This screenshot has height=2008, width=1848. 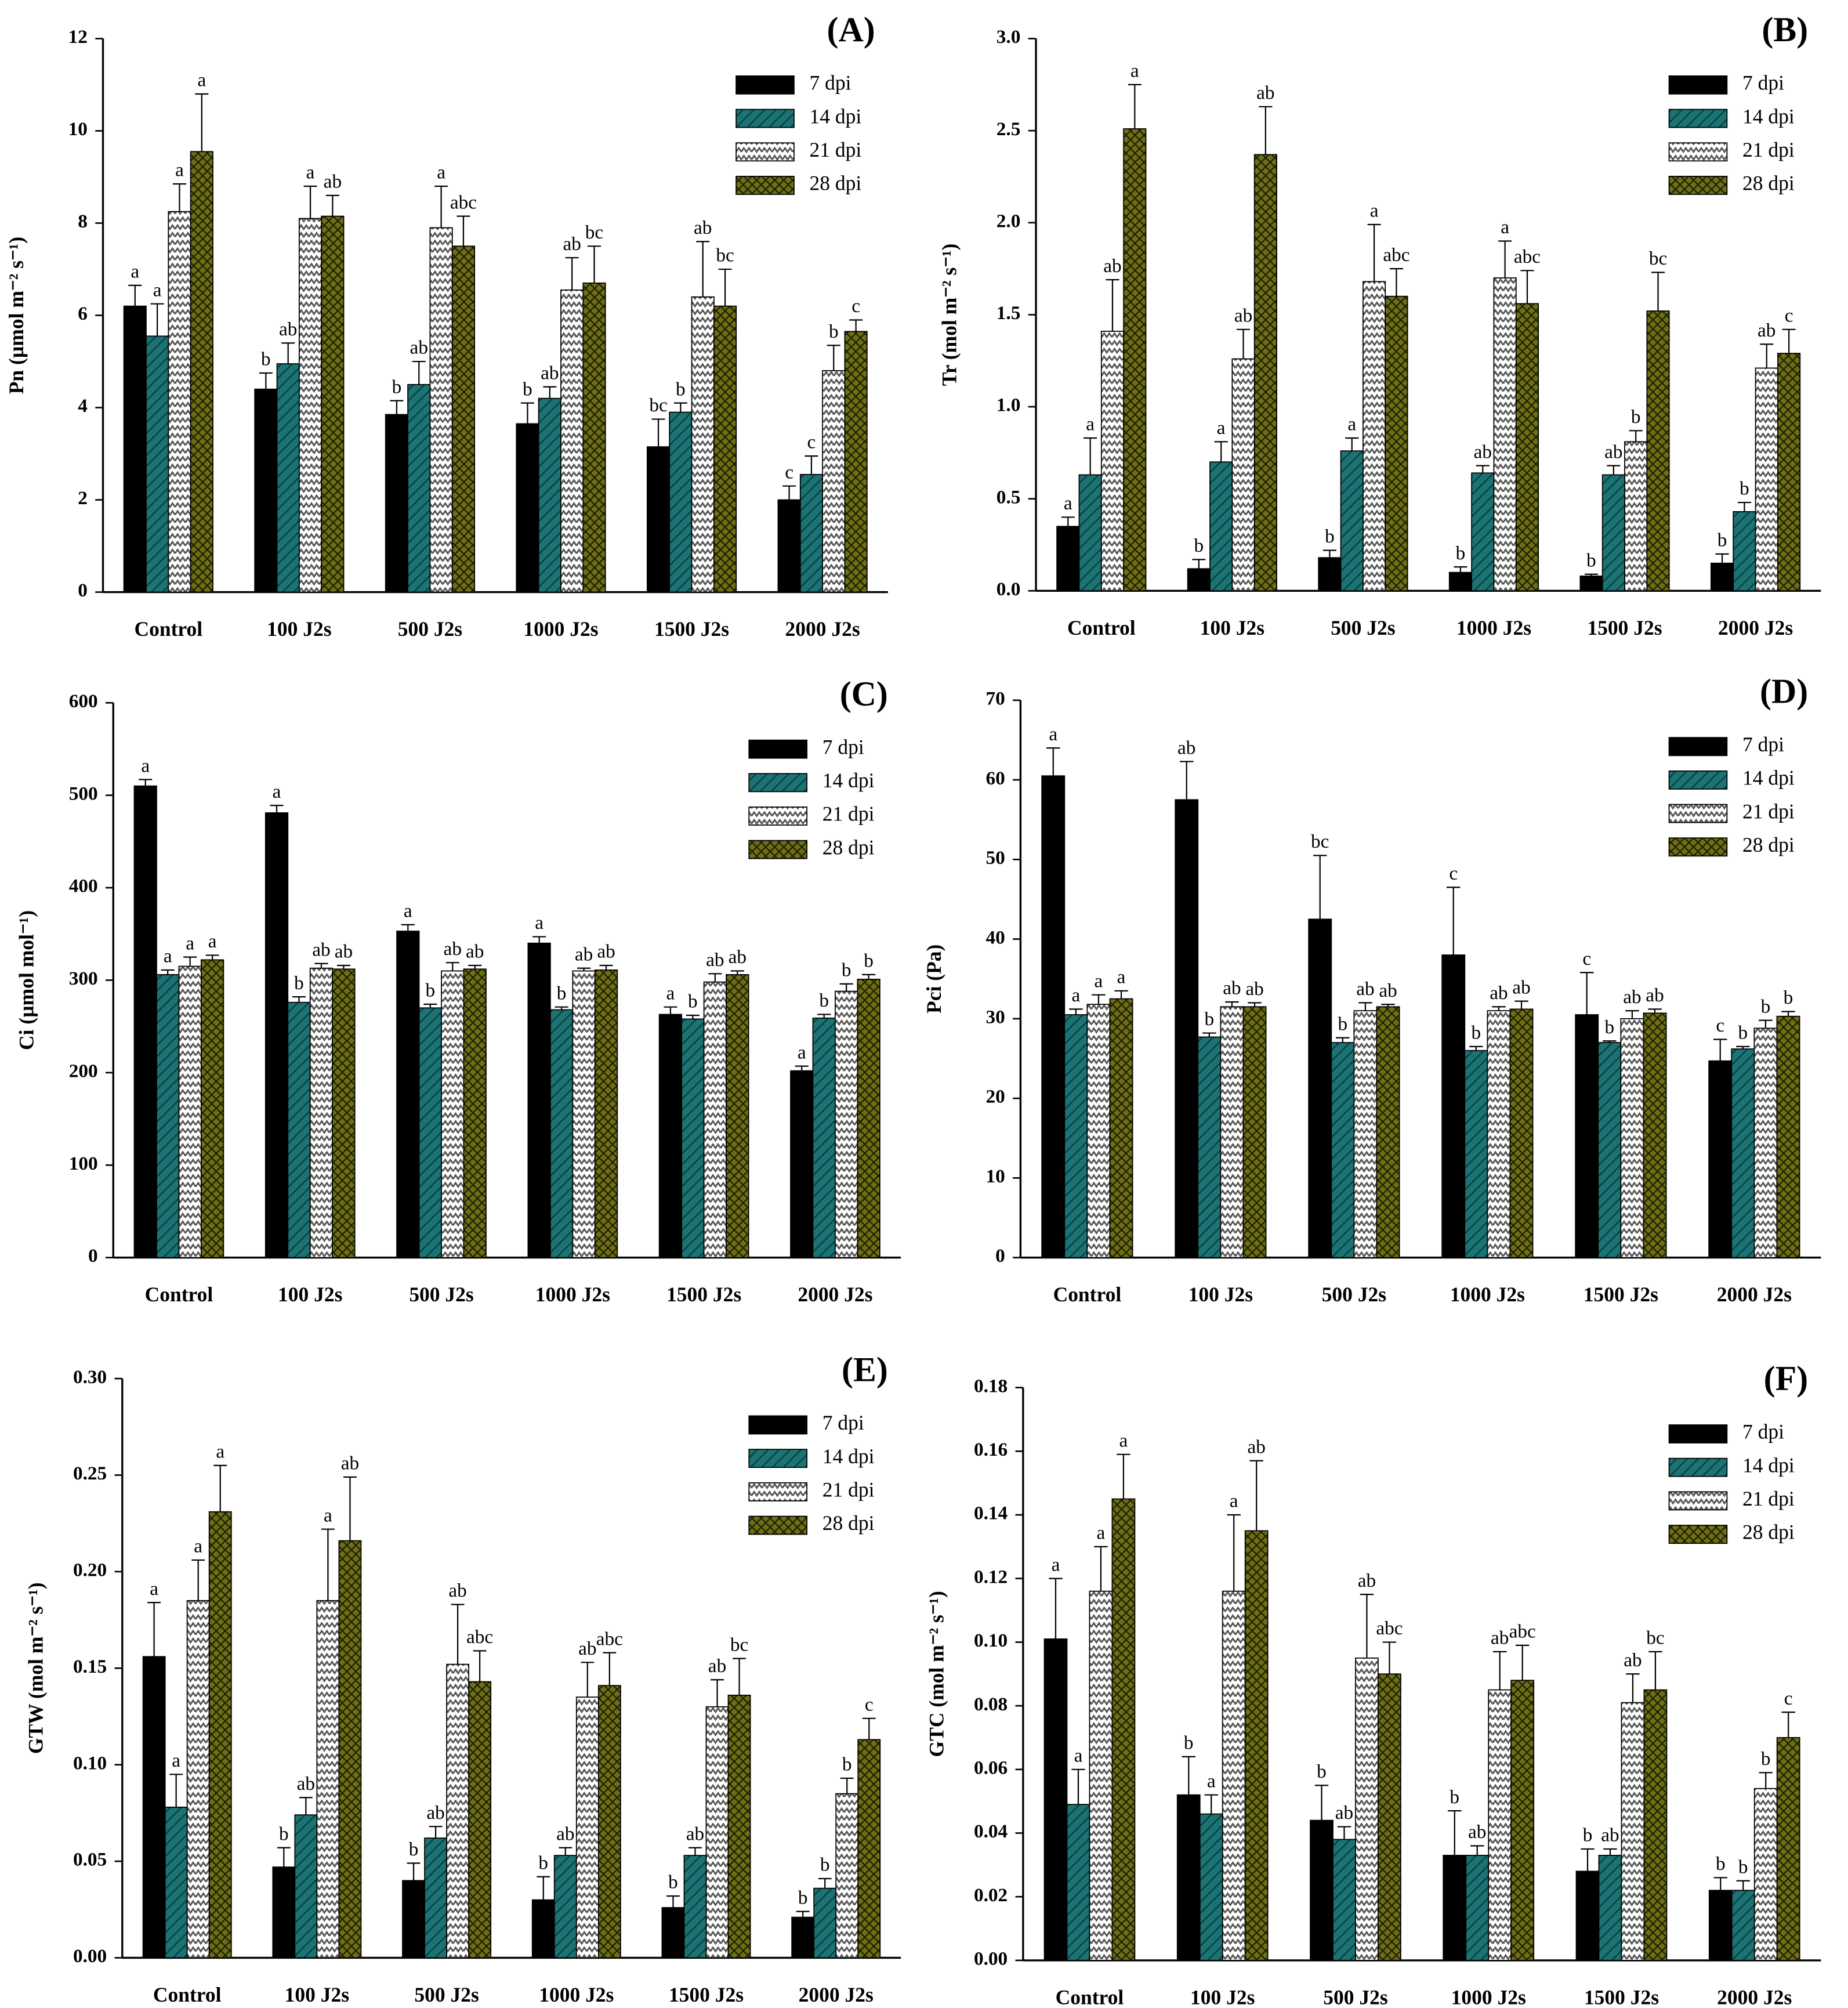 I want to click on x-tick-label: 100 J2s, so click(x=1220, y=1294).